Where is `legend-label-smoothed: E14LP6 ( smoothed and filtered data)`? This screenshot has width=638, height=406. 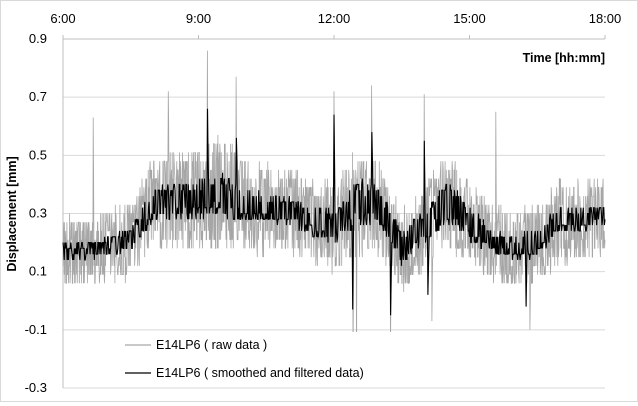 legend-label-smoothed: E14LP6 ( smoothed and filtered data) is located at coordinates (260, 373).